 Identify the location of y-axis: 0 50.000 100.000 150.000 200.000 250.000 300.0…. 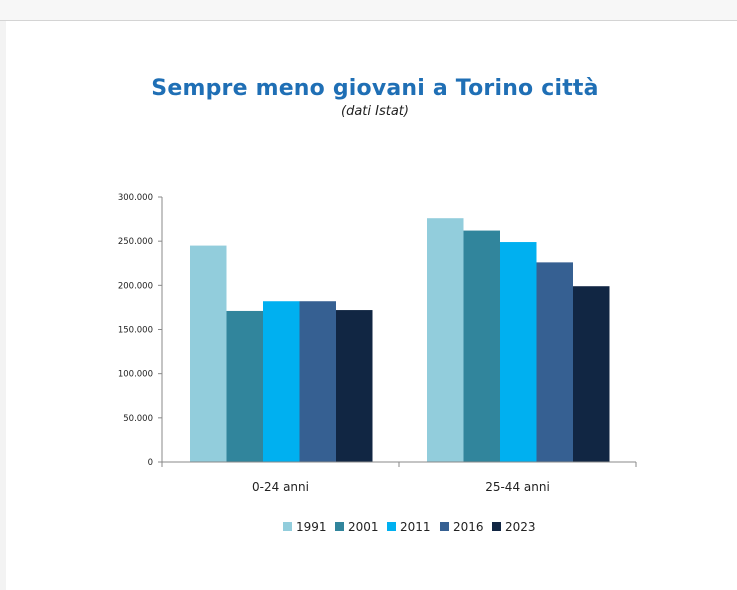
(140, 330).